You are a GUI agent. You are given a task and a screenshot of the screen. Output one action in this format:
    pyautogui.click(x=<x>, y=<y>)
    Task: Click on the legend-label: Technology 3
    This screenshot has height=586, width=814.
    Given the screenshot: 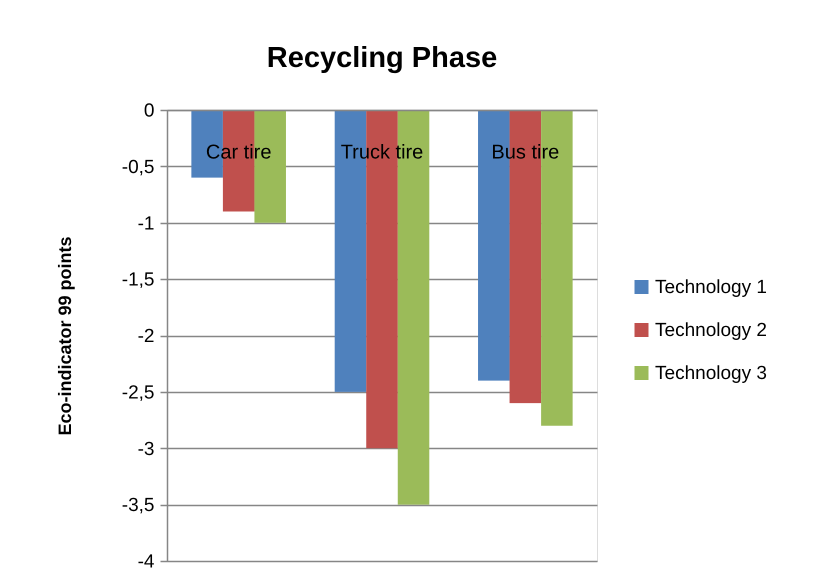 What is the action you would take?
    pyautogui.click(x=711, y=373)
    